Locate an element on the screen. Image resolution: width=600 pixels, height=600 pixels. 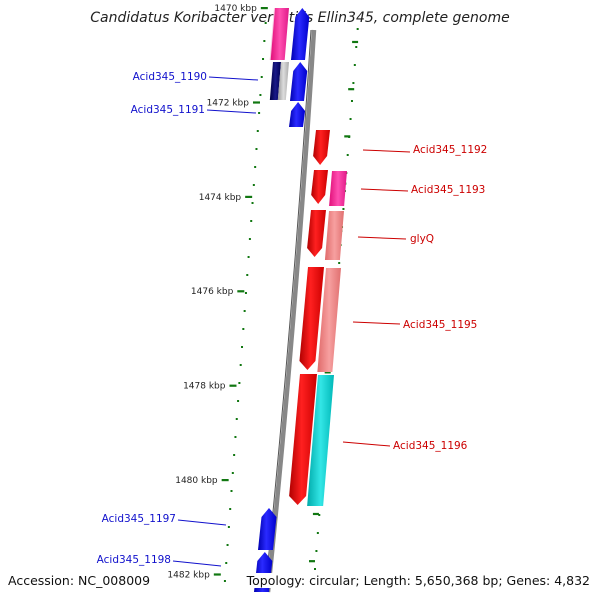
gene-label: Acid345_1191 is located at coordinates (168, 110).